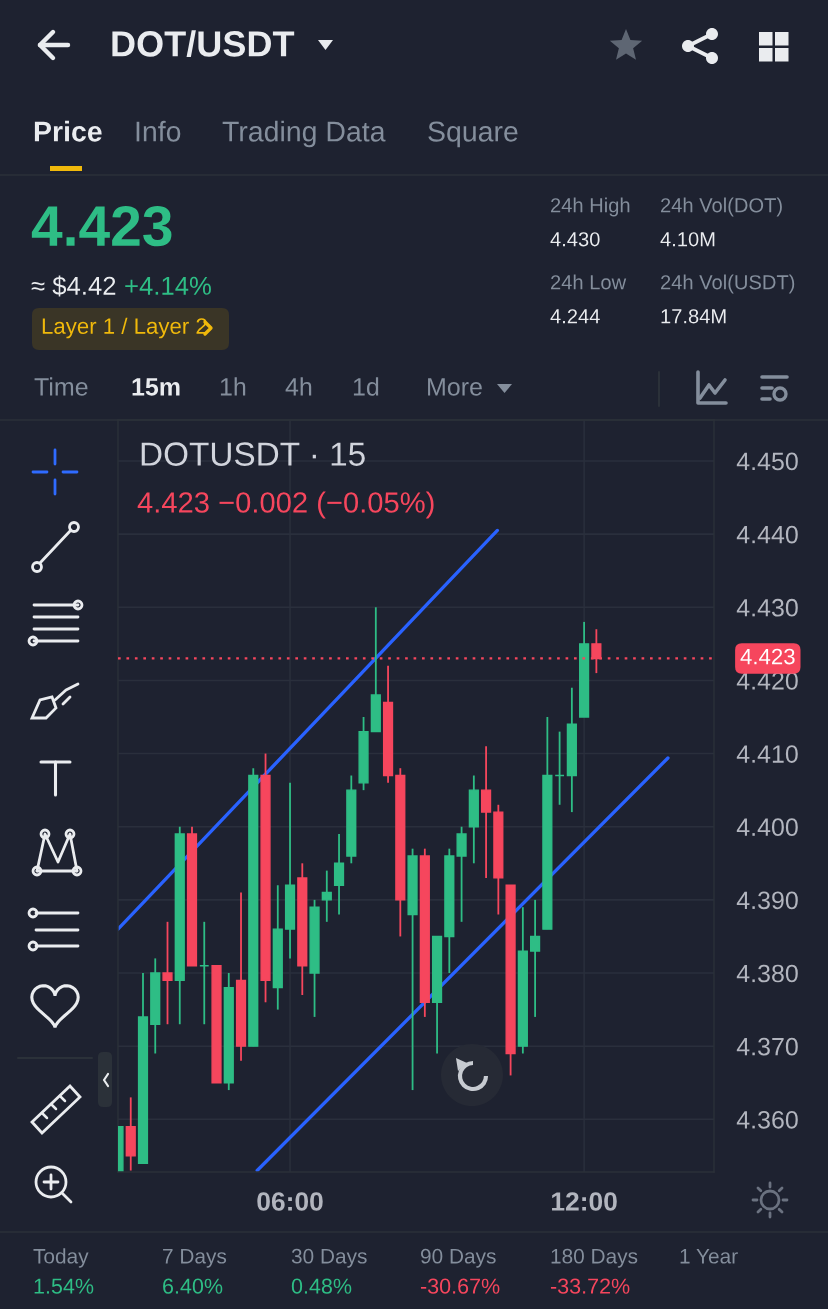 The image size is (828, 1309). I want to click on text: Price, so click(68, 131).